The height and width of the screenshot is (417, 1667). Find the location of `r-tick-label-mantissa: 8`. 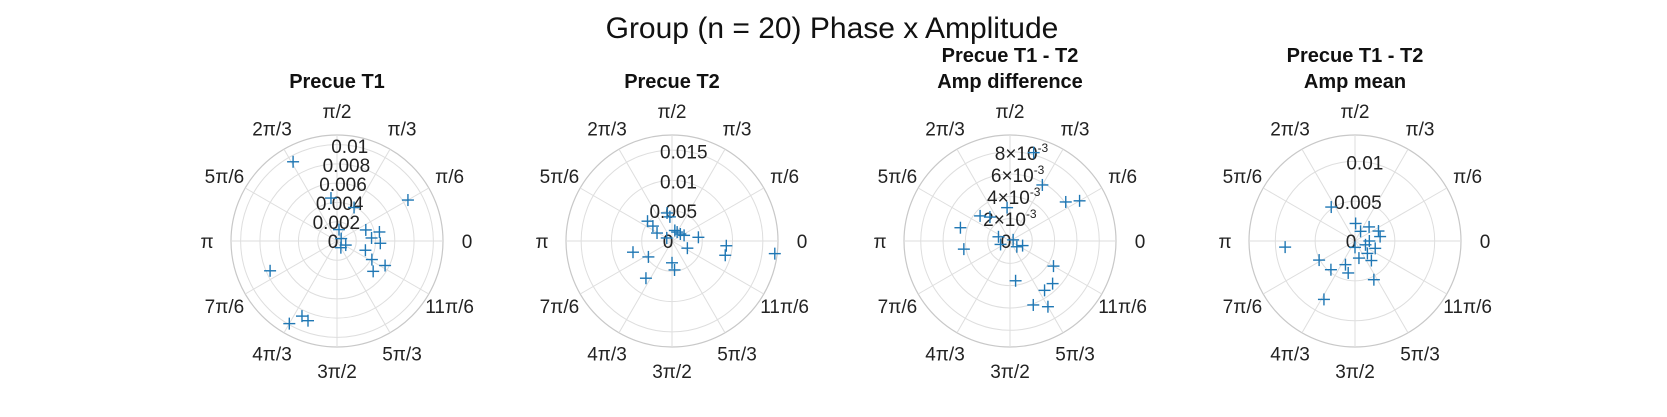

r-tick-label-mantissa: 8 is located at coordinates (1000, 154).